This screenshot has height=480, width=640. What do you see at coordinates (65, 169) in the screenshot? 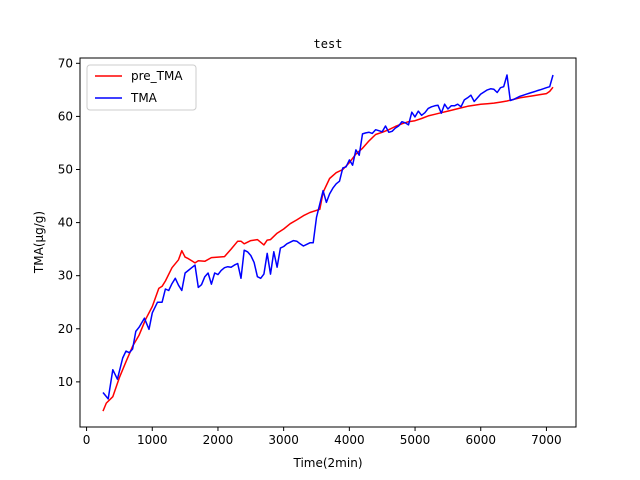
I see `y-tick-label: 50` at bounding box center [65, 169].